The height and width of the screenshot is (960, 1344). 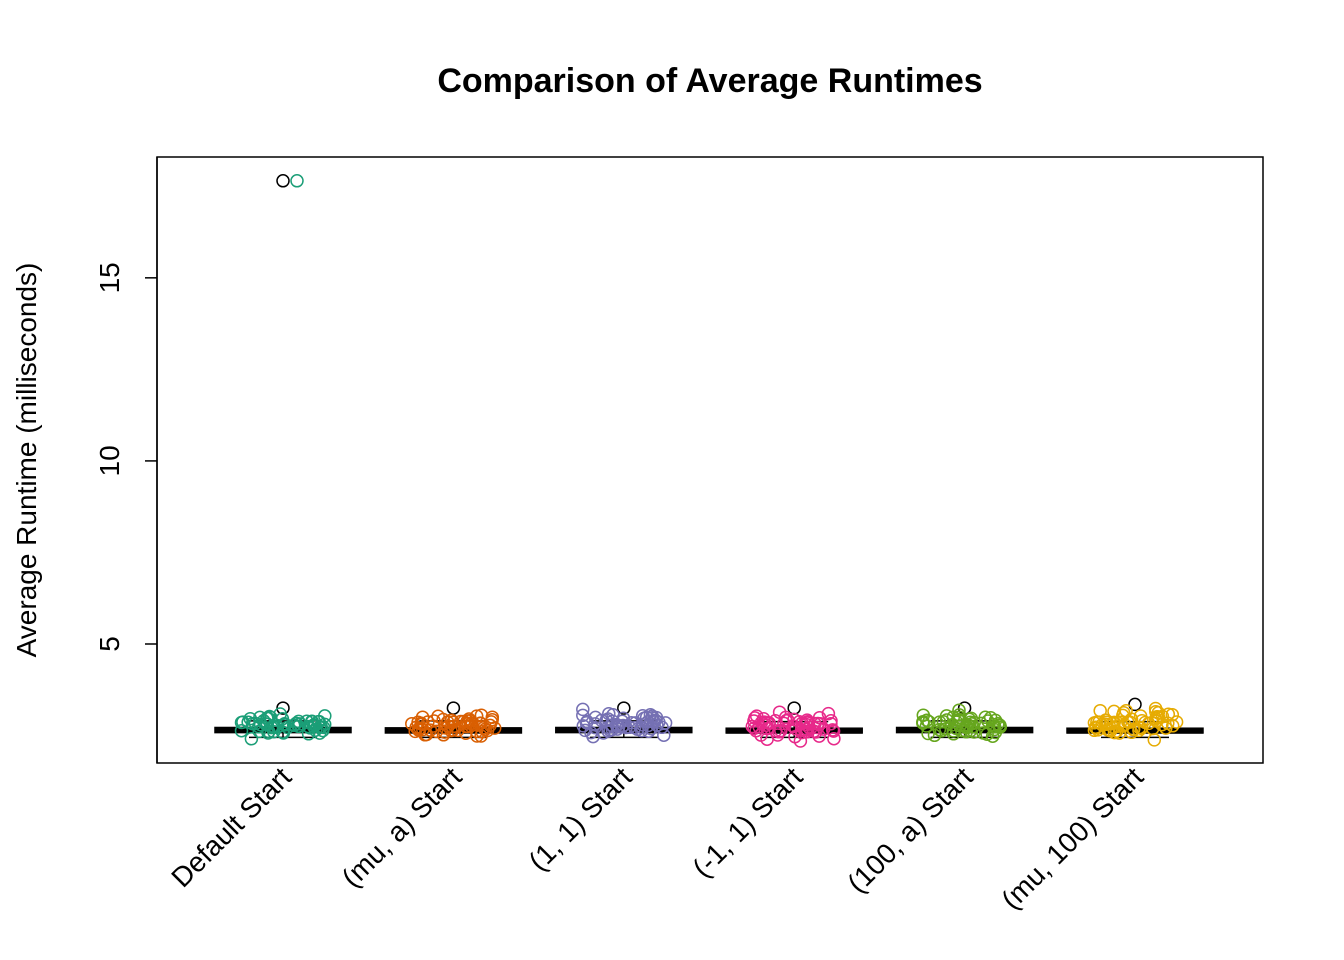 I want to click on y-tick-label: 10, so click(x=109, y=460).